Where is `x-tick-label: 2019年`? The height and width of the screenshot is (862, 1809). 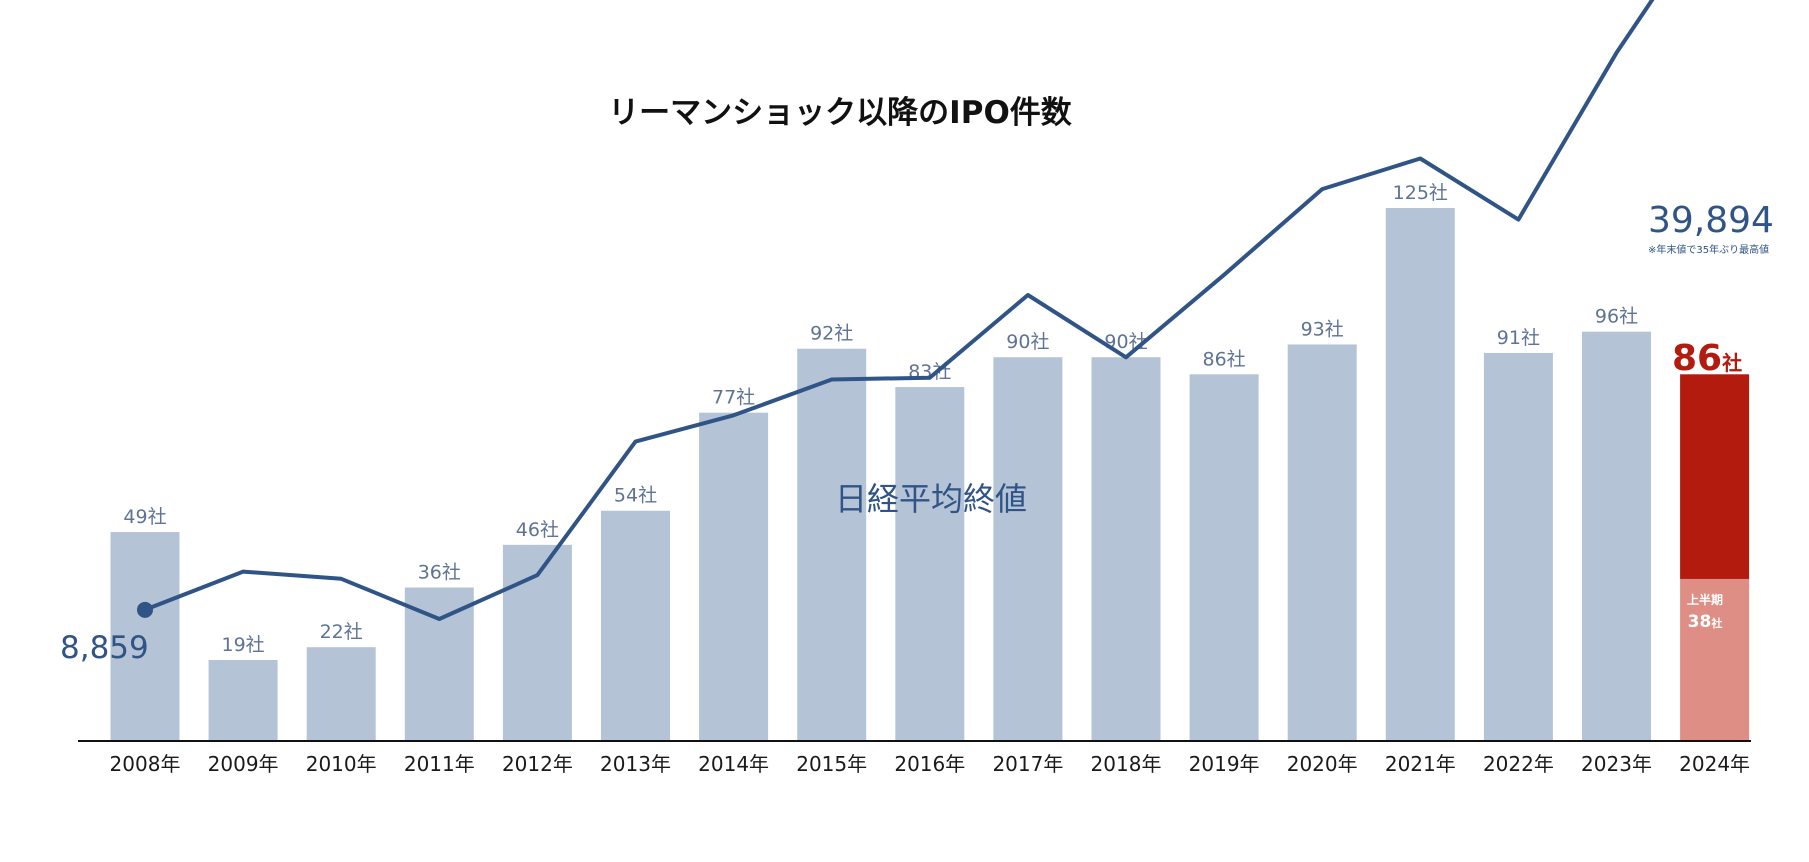
x-tick-label: 2019年 is located at coordinates (1224, 764).